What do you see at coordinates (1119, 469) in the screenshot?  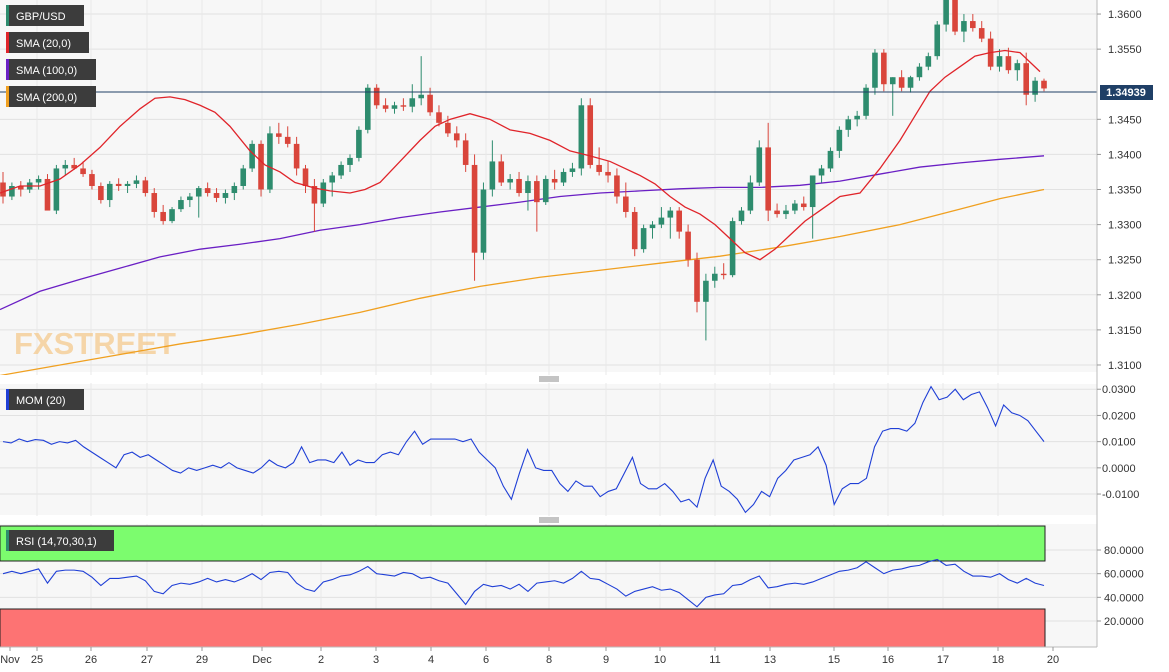 I see `mom-tick-label: 0.0000` at bounding box center [1119, 469].